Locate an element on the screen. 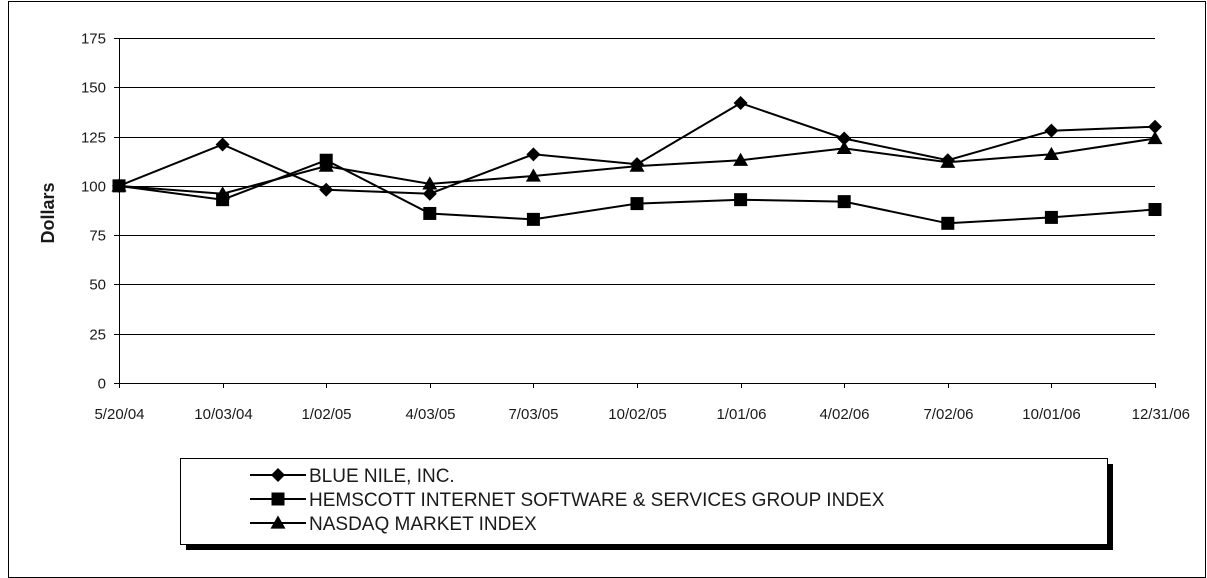 This screenshot has width=1207, height=578. y-tick-label: 25 is located at coordinates (97, 335).